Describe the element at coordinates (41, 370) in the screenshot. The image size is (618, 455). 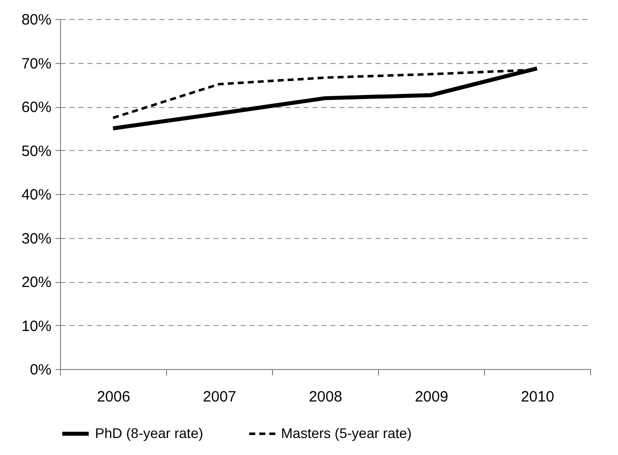
I see `y-tick-label: 0%` at that location.